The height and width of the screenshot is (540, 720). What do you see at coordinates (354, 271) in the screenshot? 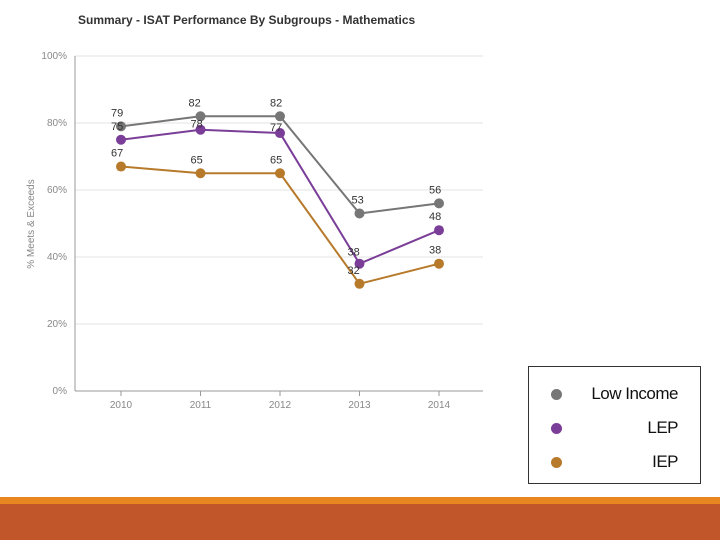
I see `iep-data-label: 32` at bounding box center [354, 271].